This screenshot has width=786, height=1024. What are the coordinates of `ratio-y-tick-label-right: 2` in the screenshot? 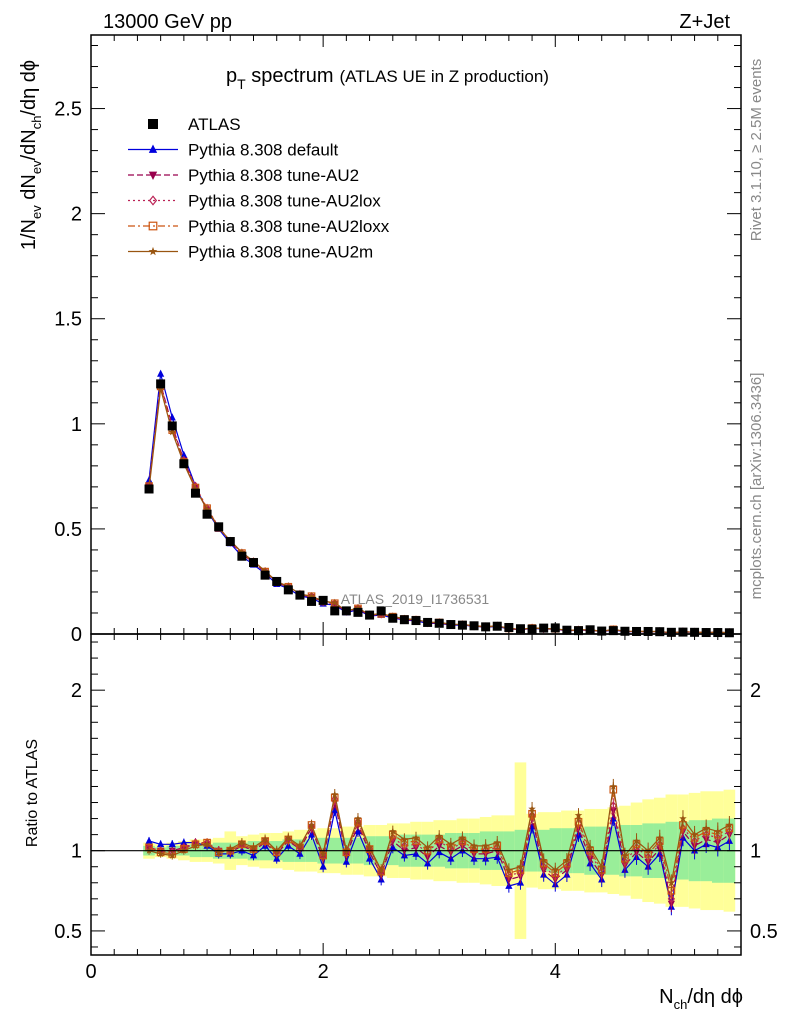 It's located at (755, 691).